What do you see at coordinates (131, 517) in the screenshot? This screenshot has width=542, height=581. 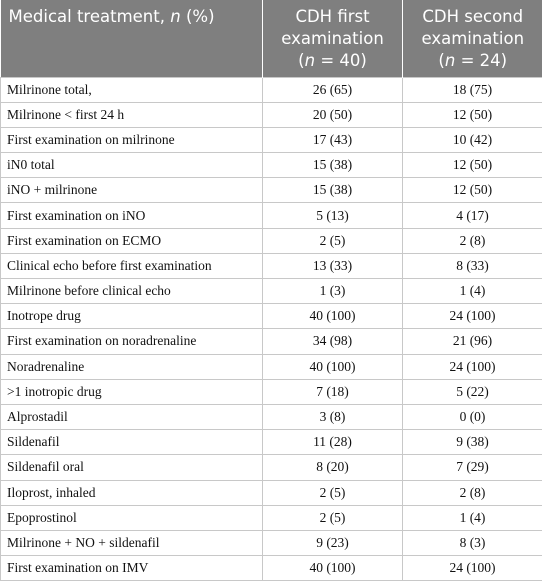 I see `row-label: Epoprostinol` at bounding box center [131, 517].